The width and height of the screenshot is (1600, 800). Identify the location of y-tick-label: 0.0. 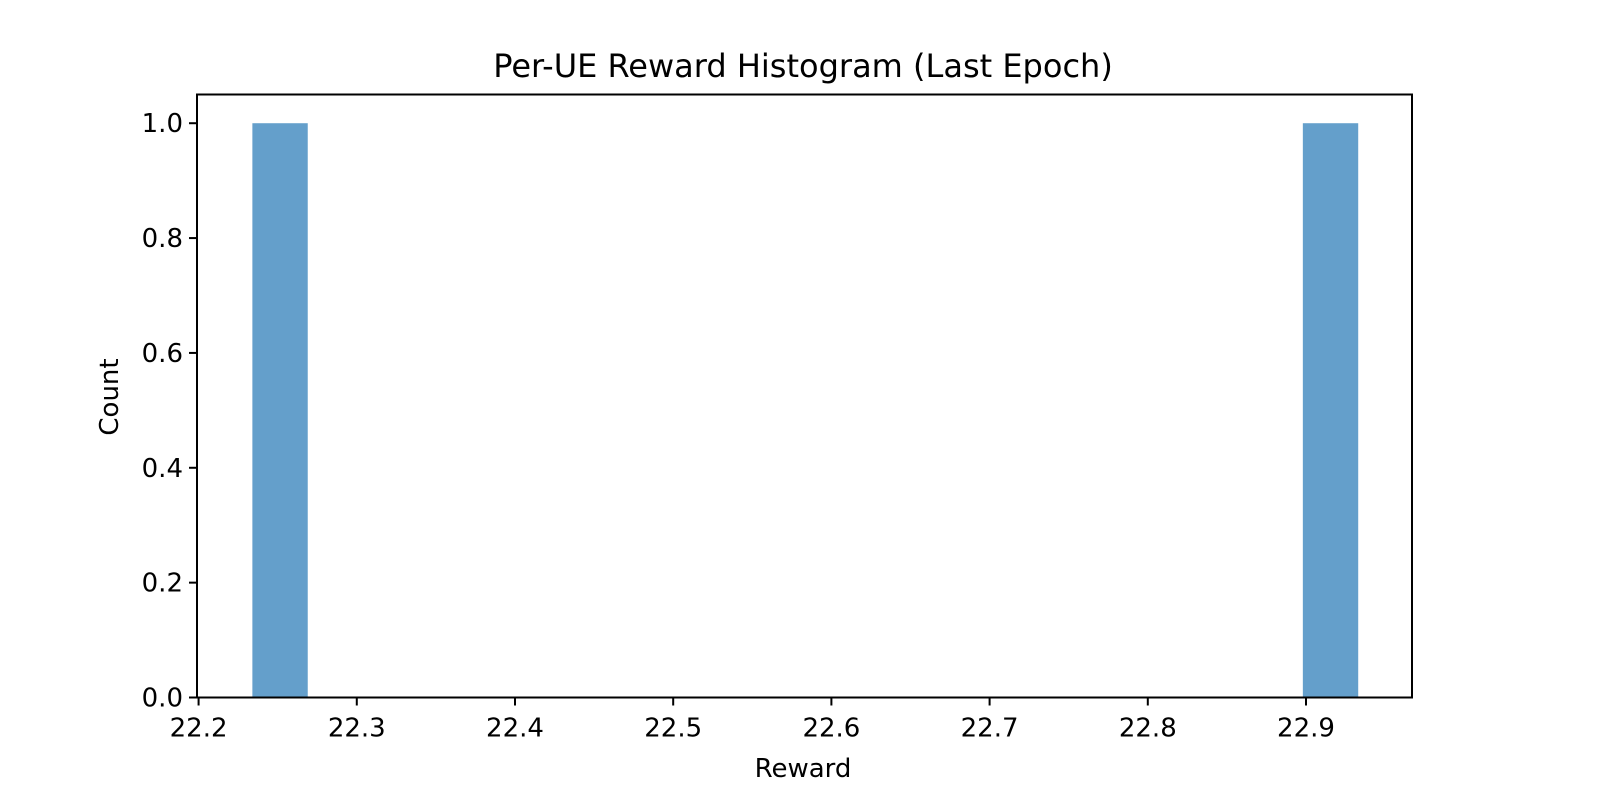
(162, 699).